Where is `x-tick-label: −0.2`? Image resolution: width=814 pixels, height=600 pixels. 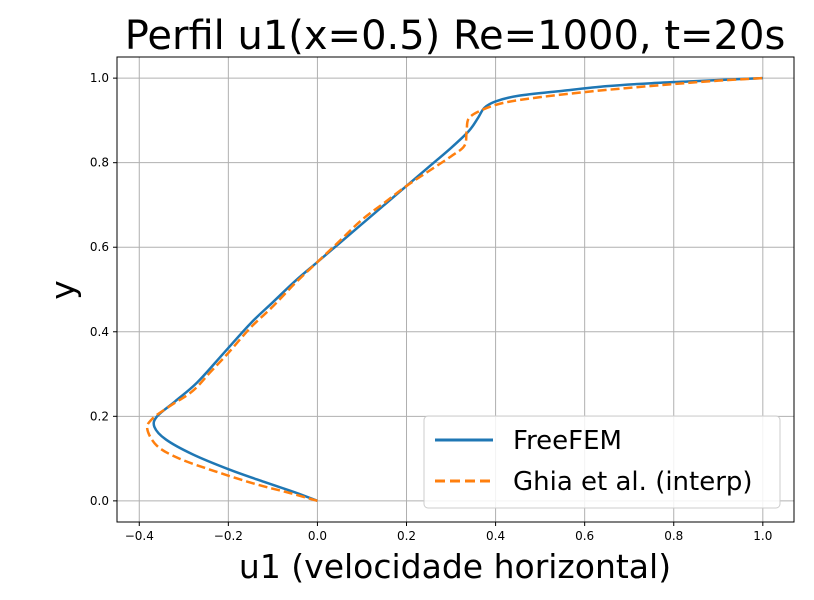
x-tick-label: −0.2 is located at coordinates (228, 536).